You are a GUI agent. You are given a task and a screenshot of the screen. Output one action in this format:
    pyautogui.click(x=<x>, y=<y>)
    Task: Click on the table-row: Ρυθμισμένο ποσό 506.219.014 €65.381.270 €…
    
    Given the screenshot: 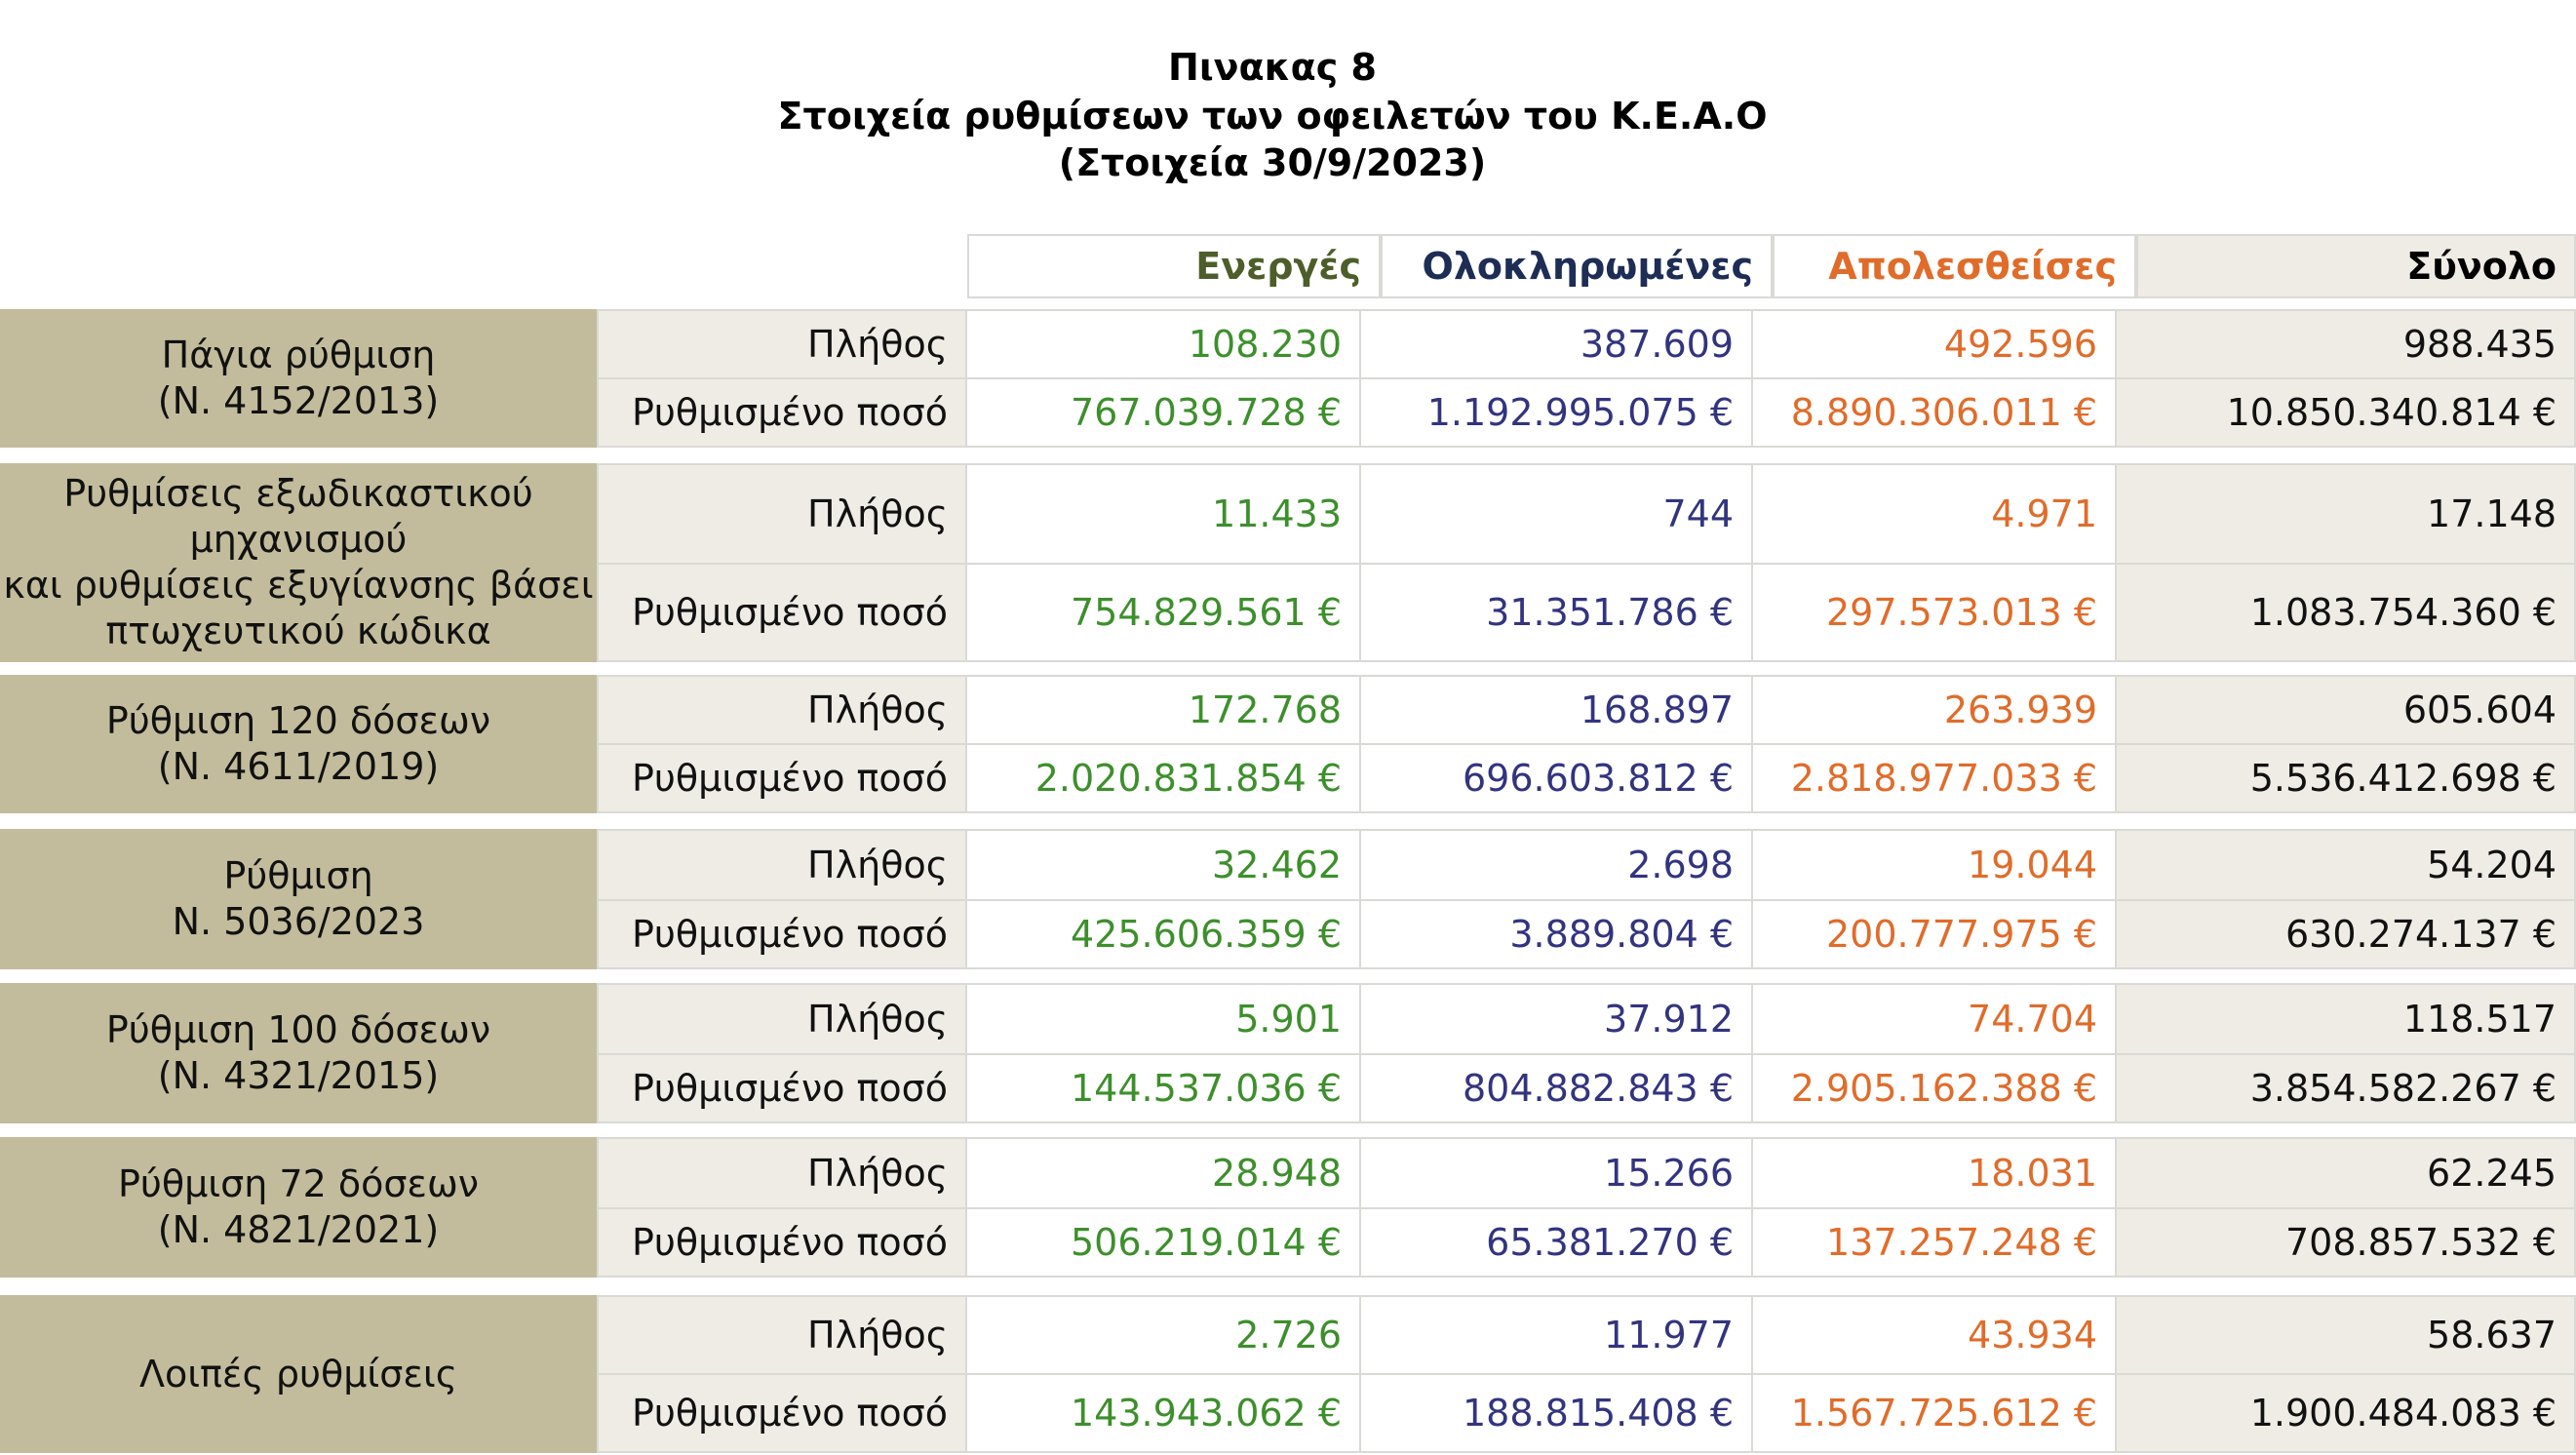 What is the action you would take?
    pyautogui.click(x=1586, y=1242)
    